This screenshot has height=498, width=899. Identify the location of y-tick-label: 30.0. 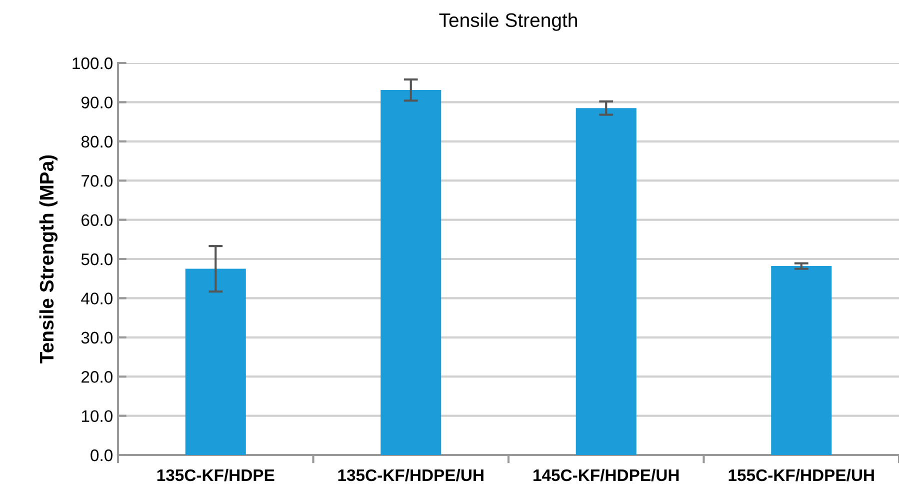
(96, 338).